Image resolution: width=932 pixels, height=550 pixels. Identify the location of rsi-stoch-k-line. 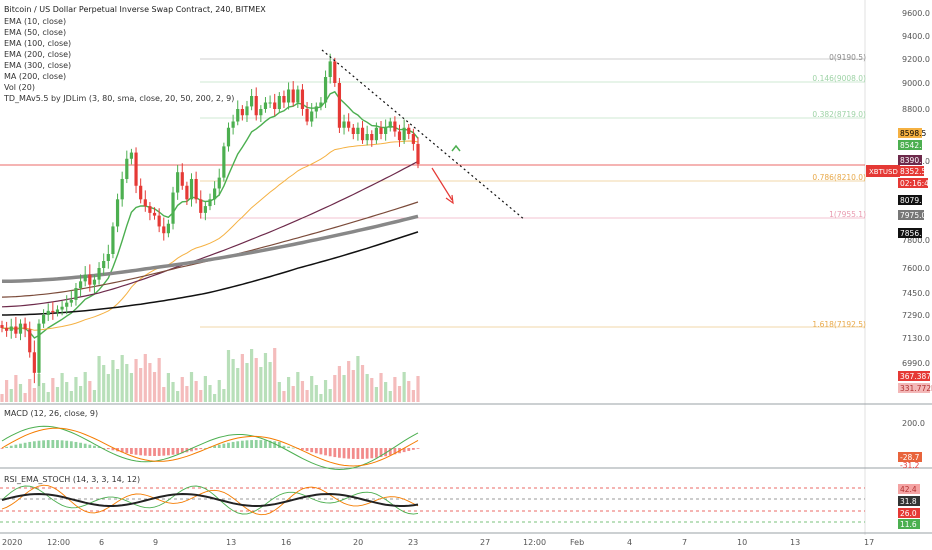
(210, 500).